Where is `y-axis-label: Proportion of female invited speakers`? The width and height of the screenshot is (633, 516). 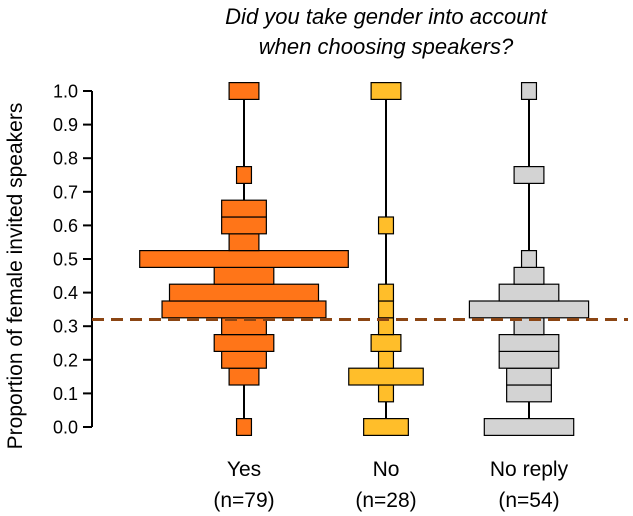 y-axis-label: Proportion of female invited speakers is located at coordinates (15, 276).